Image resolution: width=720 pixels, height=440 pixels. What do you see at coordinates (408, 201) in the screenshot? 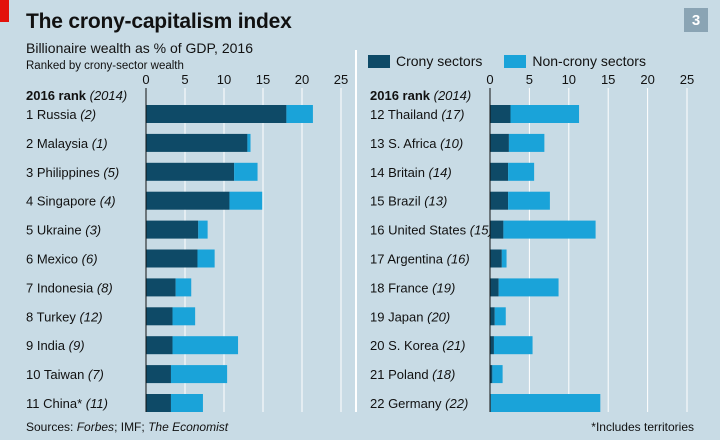
I see `category-label: 15 Brazil (13)` at bounding box center [408, 201].